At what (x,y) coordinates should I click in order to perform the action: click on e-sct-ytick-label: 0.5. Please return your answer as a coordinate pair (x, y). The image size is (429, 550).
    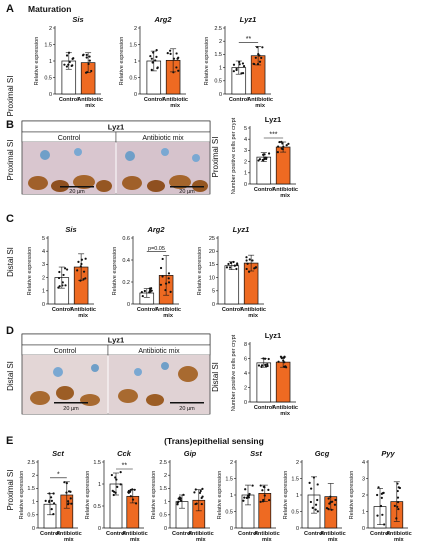
    Looking at the image, I should click on (31, 516).